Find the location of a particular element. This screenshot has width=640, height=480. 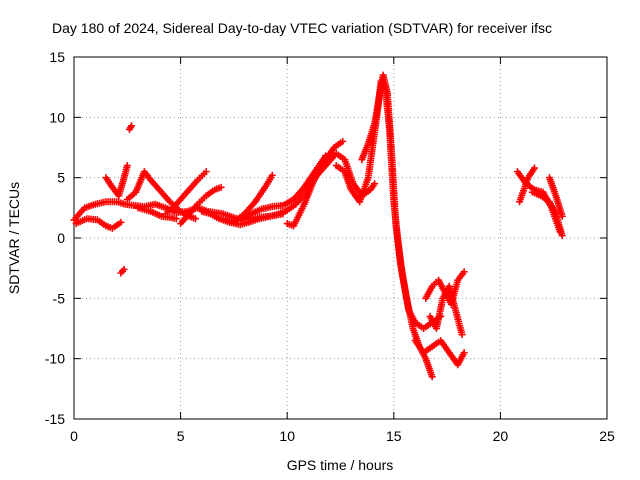

y-axis-label: SDTVAR / TECUs is located at coordinates (14, 238).